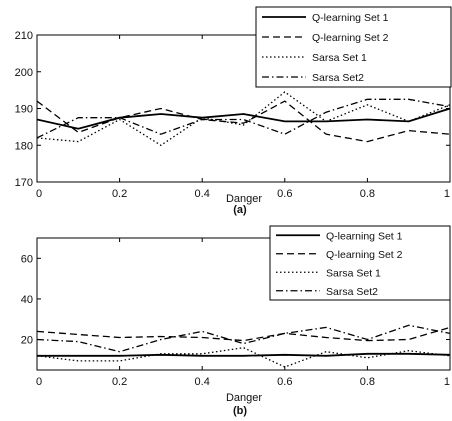 This screenshot has width=452, height=421. What do you see at coordinates (24, 36) in the screenshot?
I see `y-tick-label: 210` at bounding box center [24, 36].